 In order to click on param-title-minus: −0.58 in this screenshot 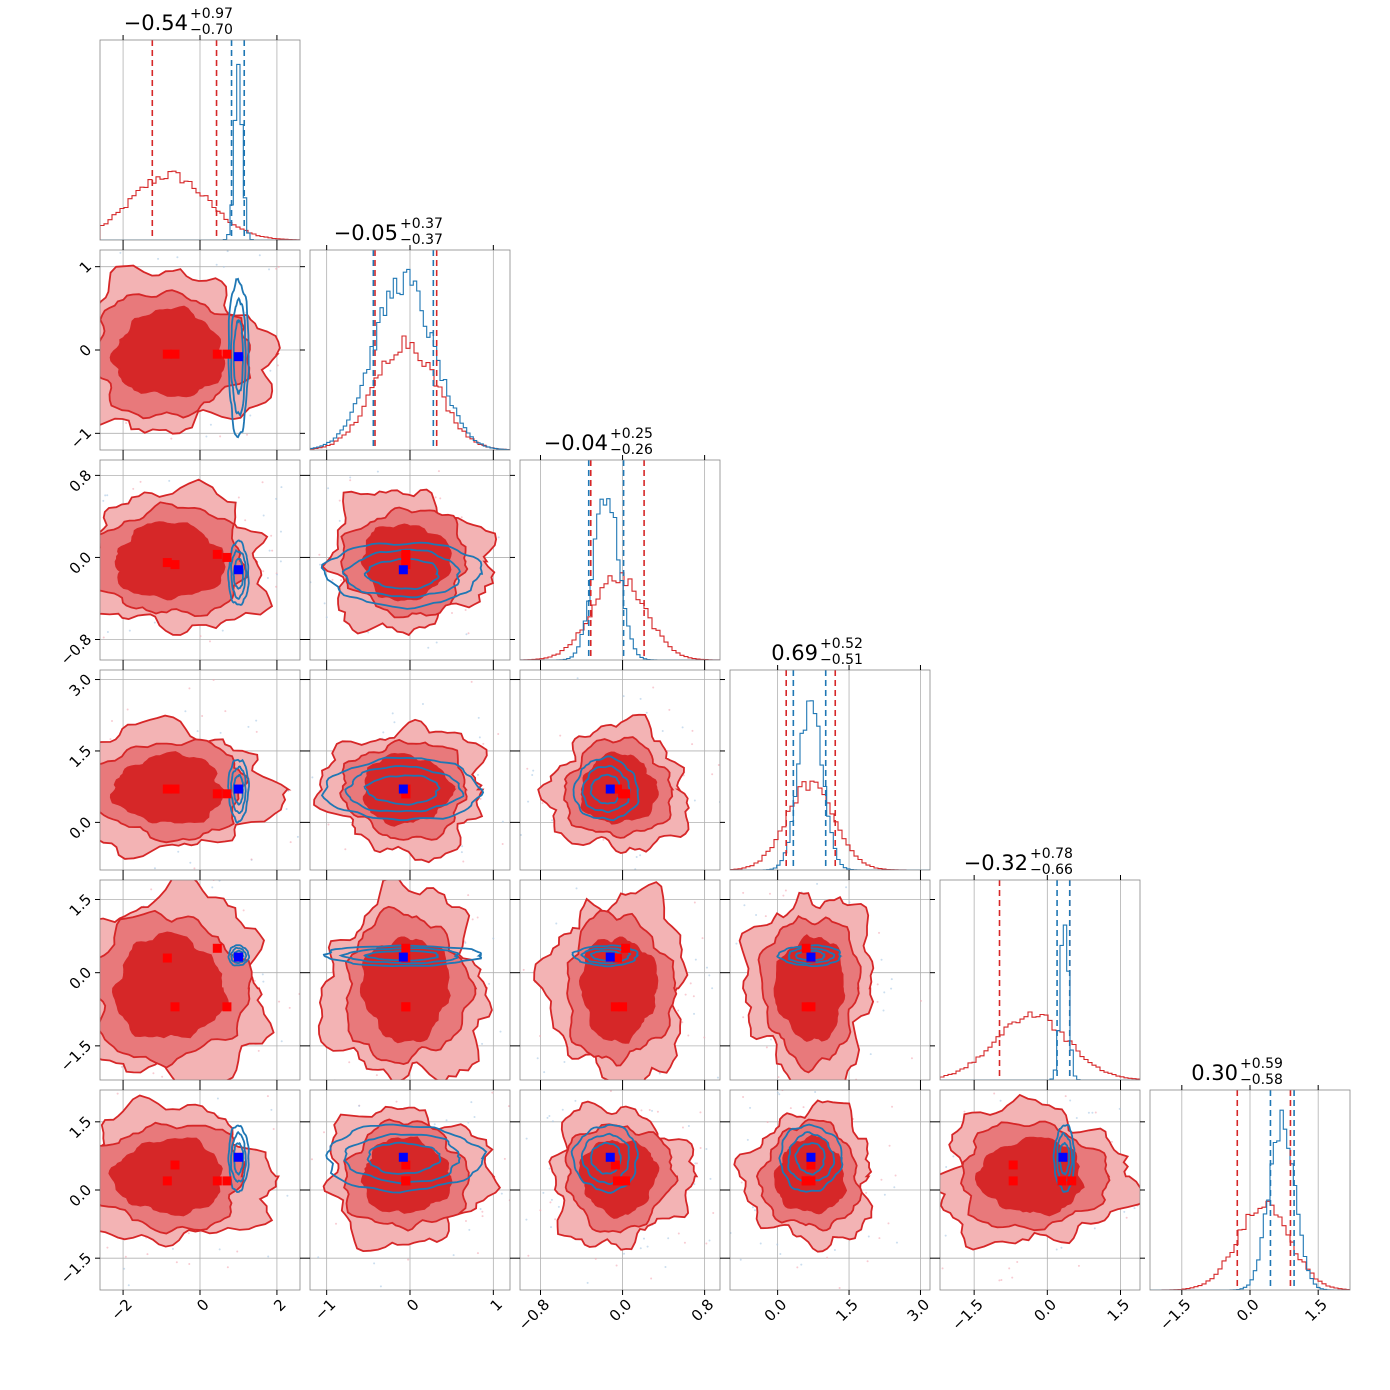, I will do `click(1261, 1080)`.